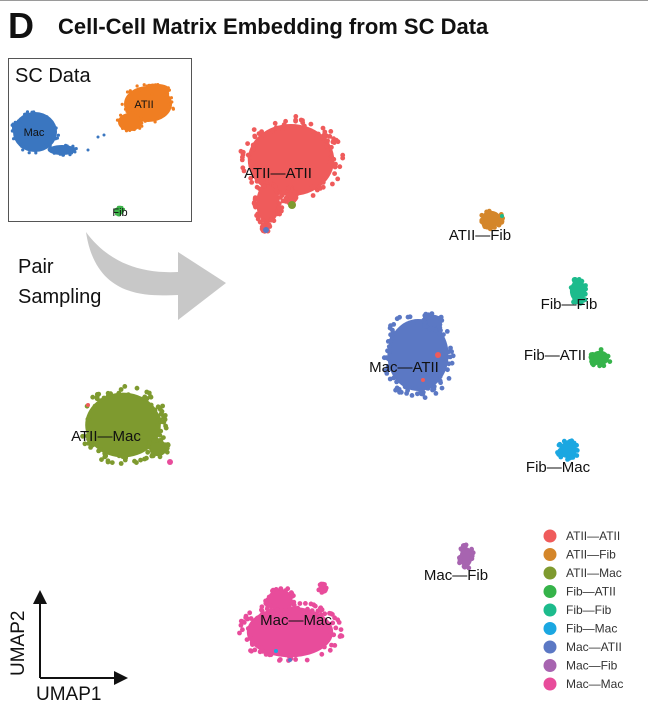  What do you see at coordinates (273, 26) in the screenshot?
I see `panel-title: Cell-Cell Matrix Embedding from SC Data` at bounding box center [273, 26].